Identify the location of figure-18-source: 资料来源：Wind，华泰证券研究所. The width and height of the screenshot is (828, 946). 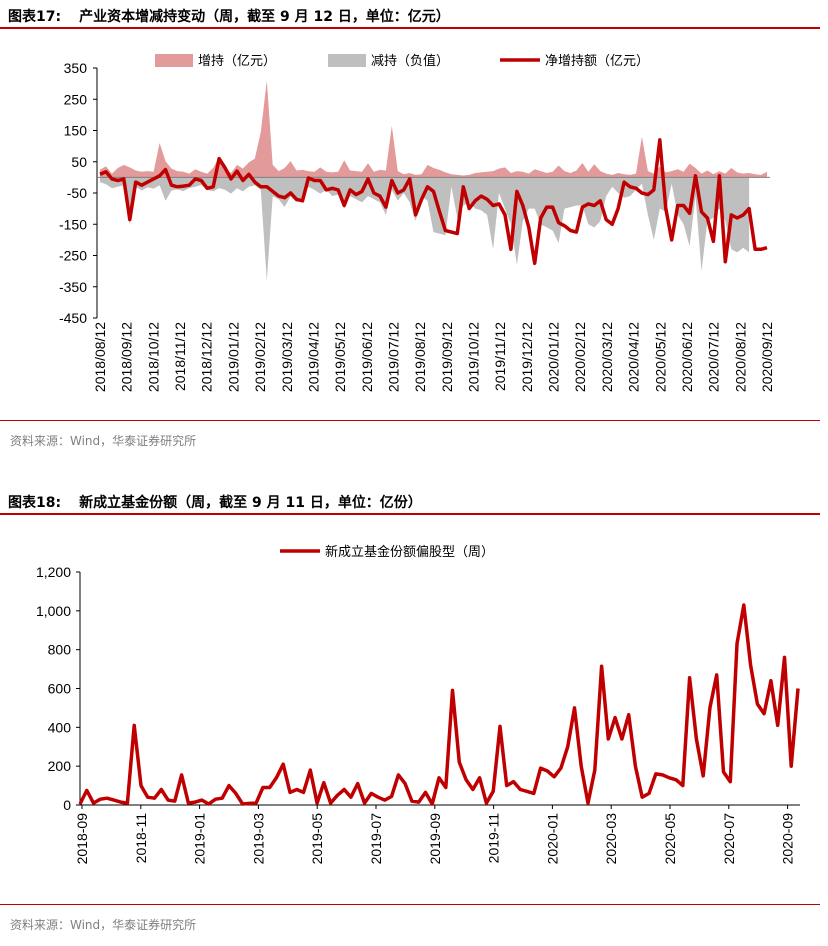
(103, 925).